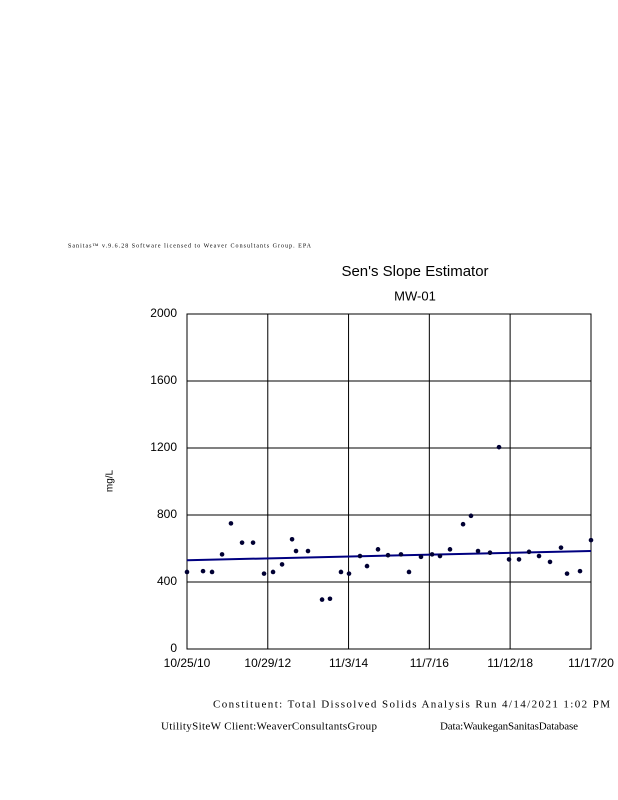 Image resolution: width=618 pixels, height=800 pixels. I want to click on x-tick-label: 11/3/14, so click(348, 663).